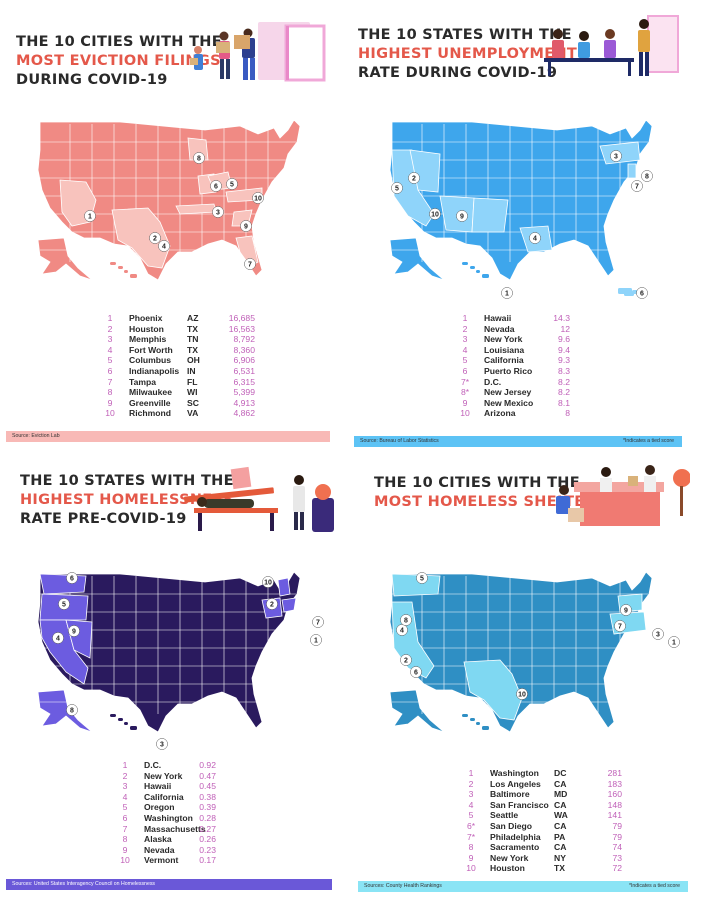  What do you see at coordinates (207, 849) in the screenshot?
I see `value-cell: 0.23` at bounding box center [207, 849].